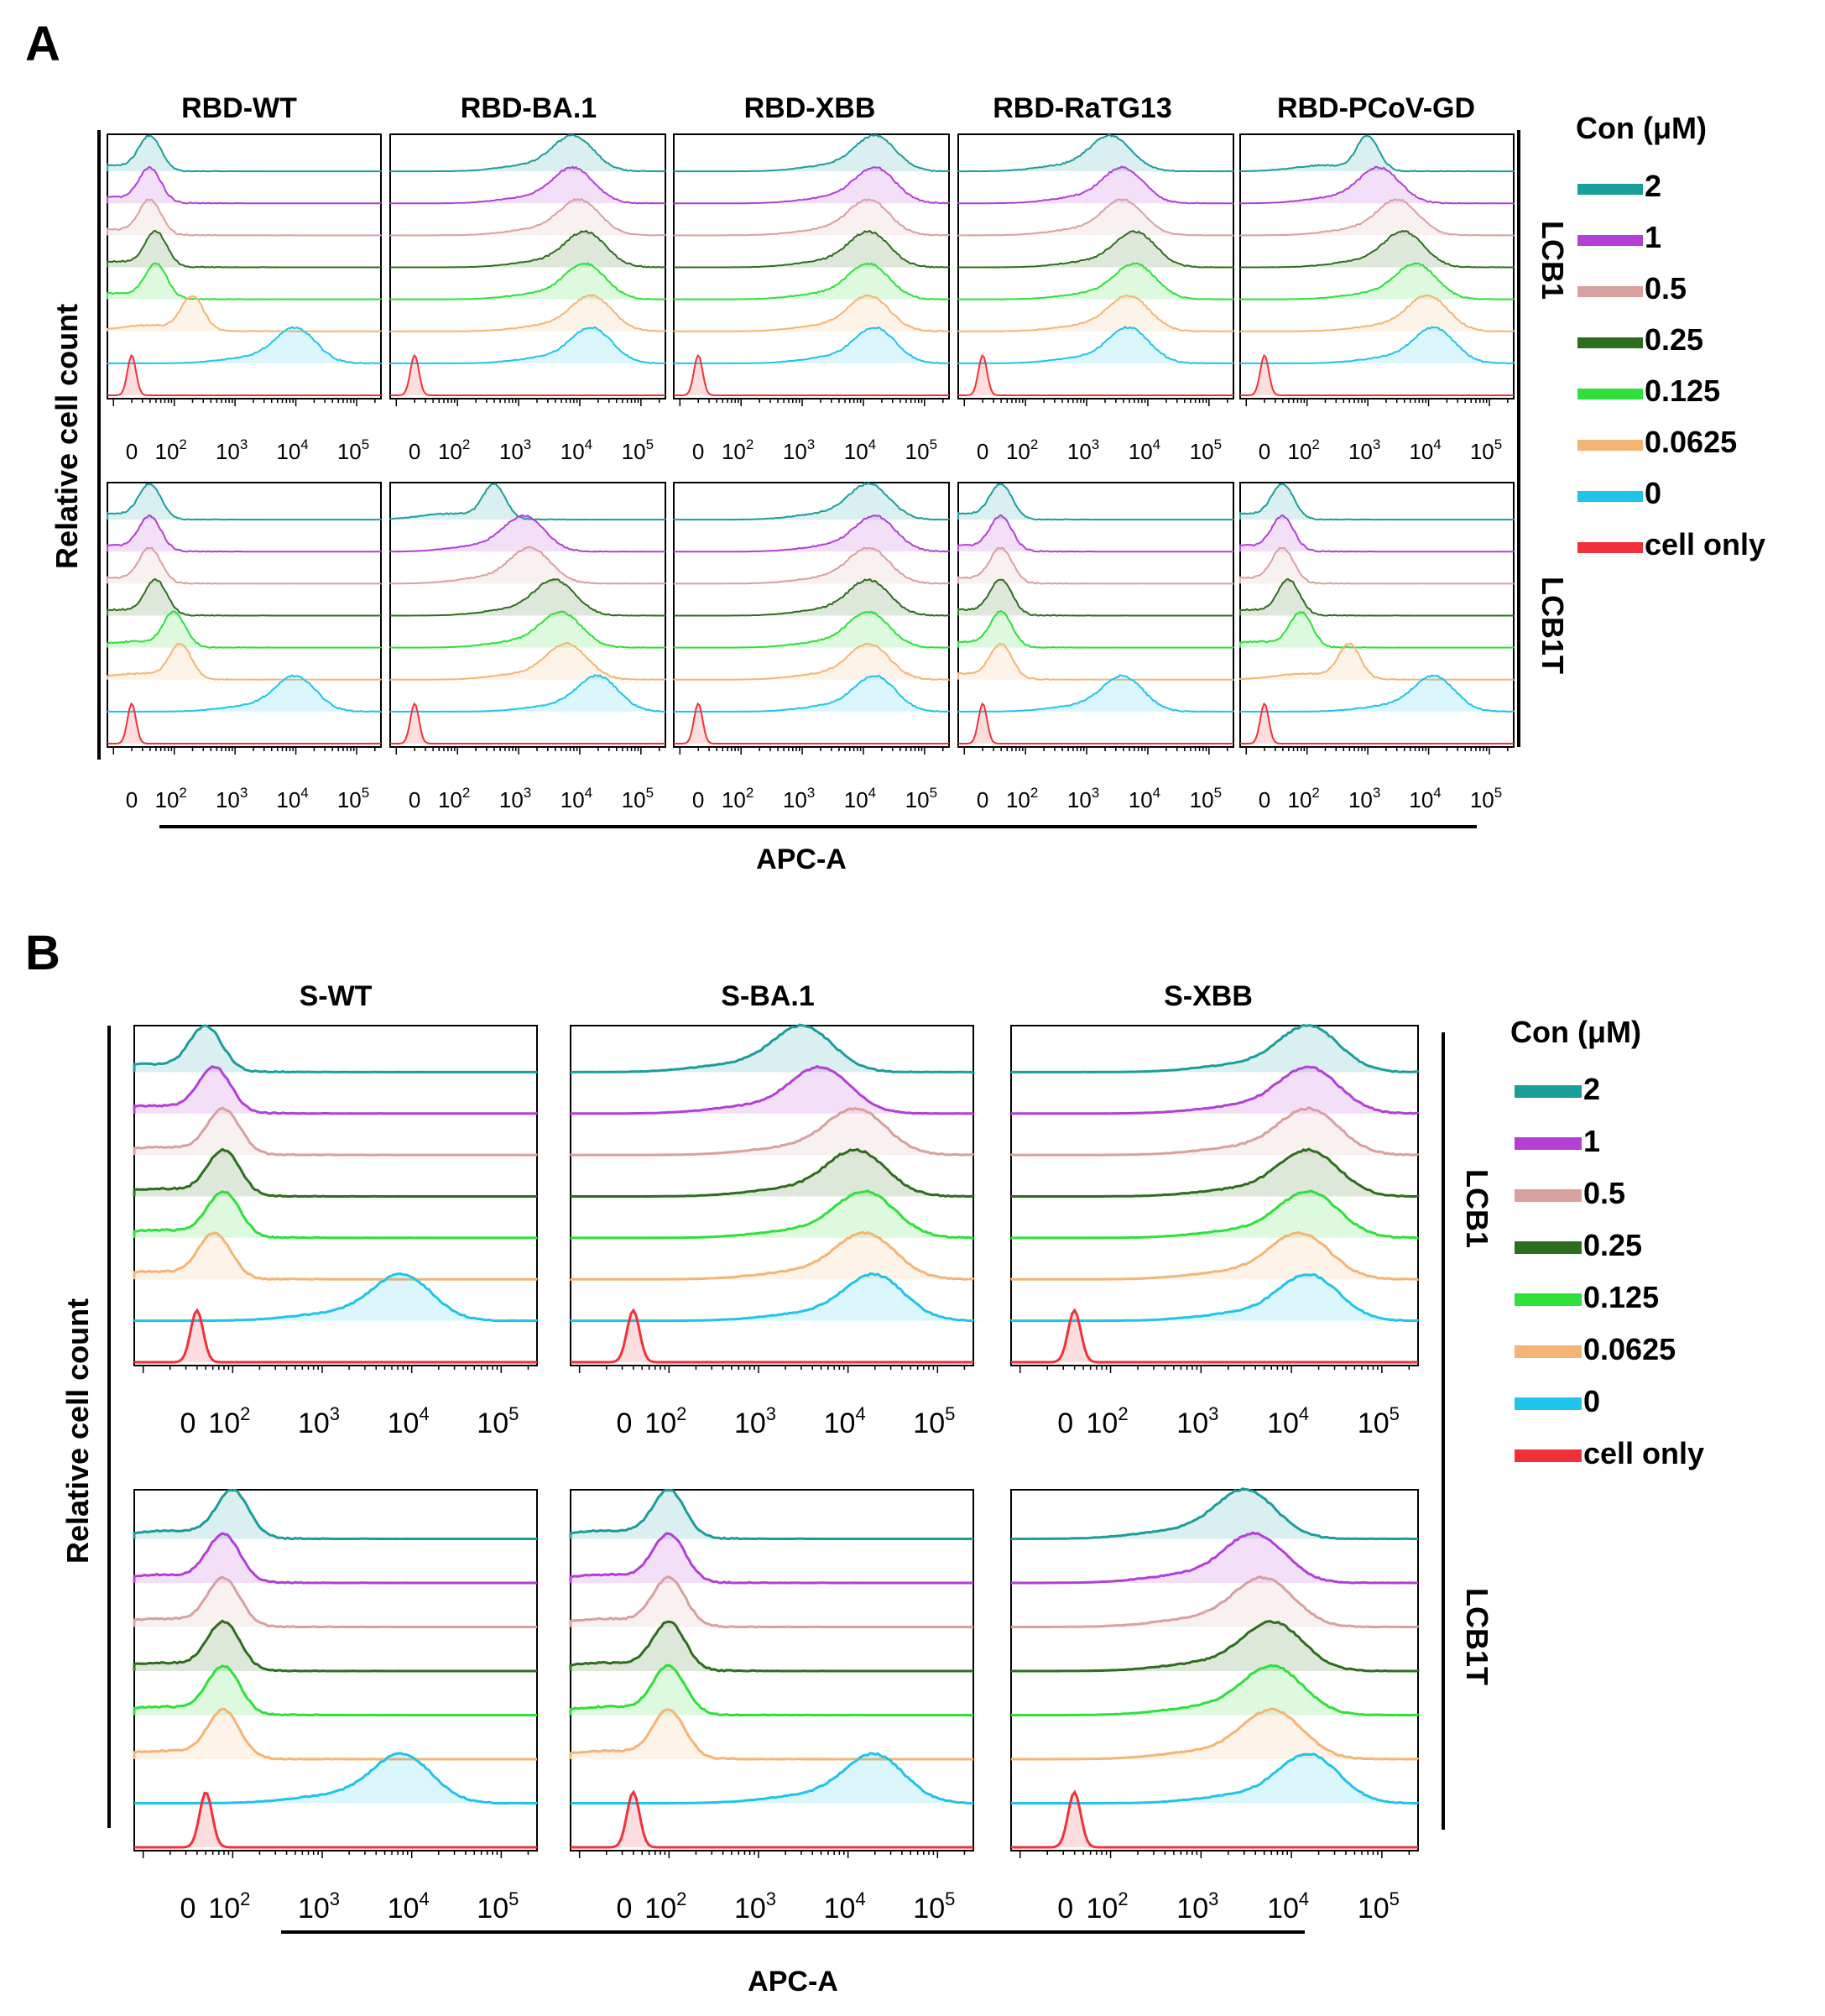 This screenshot has height=2016, width=1825. I want to click on col-title-rbd-xbb: RBD-XBB, so click(810, 108).